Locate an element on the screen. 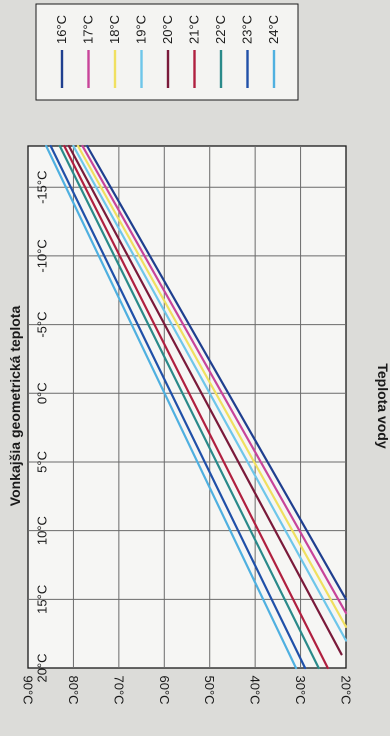 The width and height of the screenshot is (390, 736). y-tick-label: 60°C is located at coordinates (164, 689).